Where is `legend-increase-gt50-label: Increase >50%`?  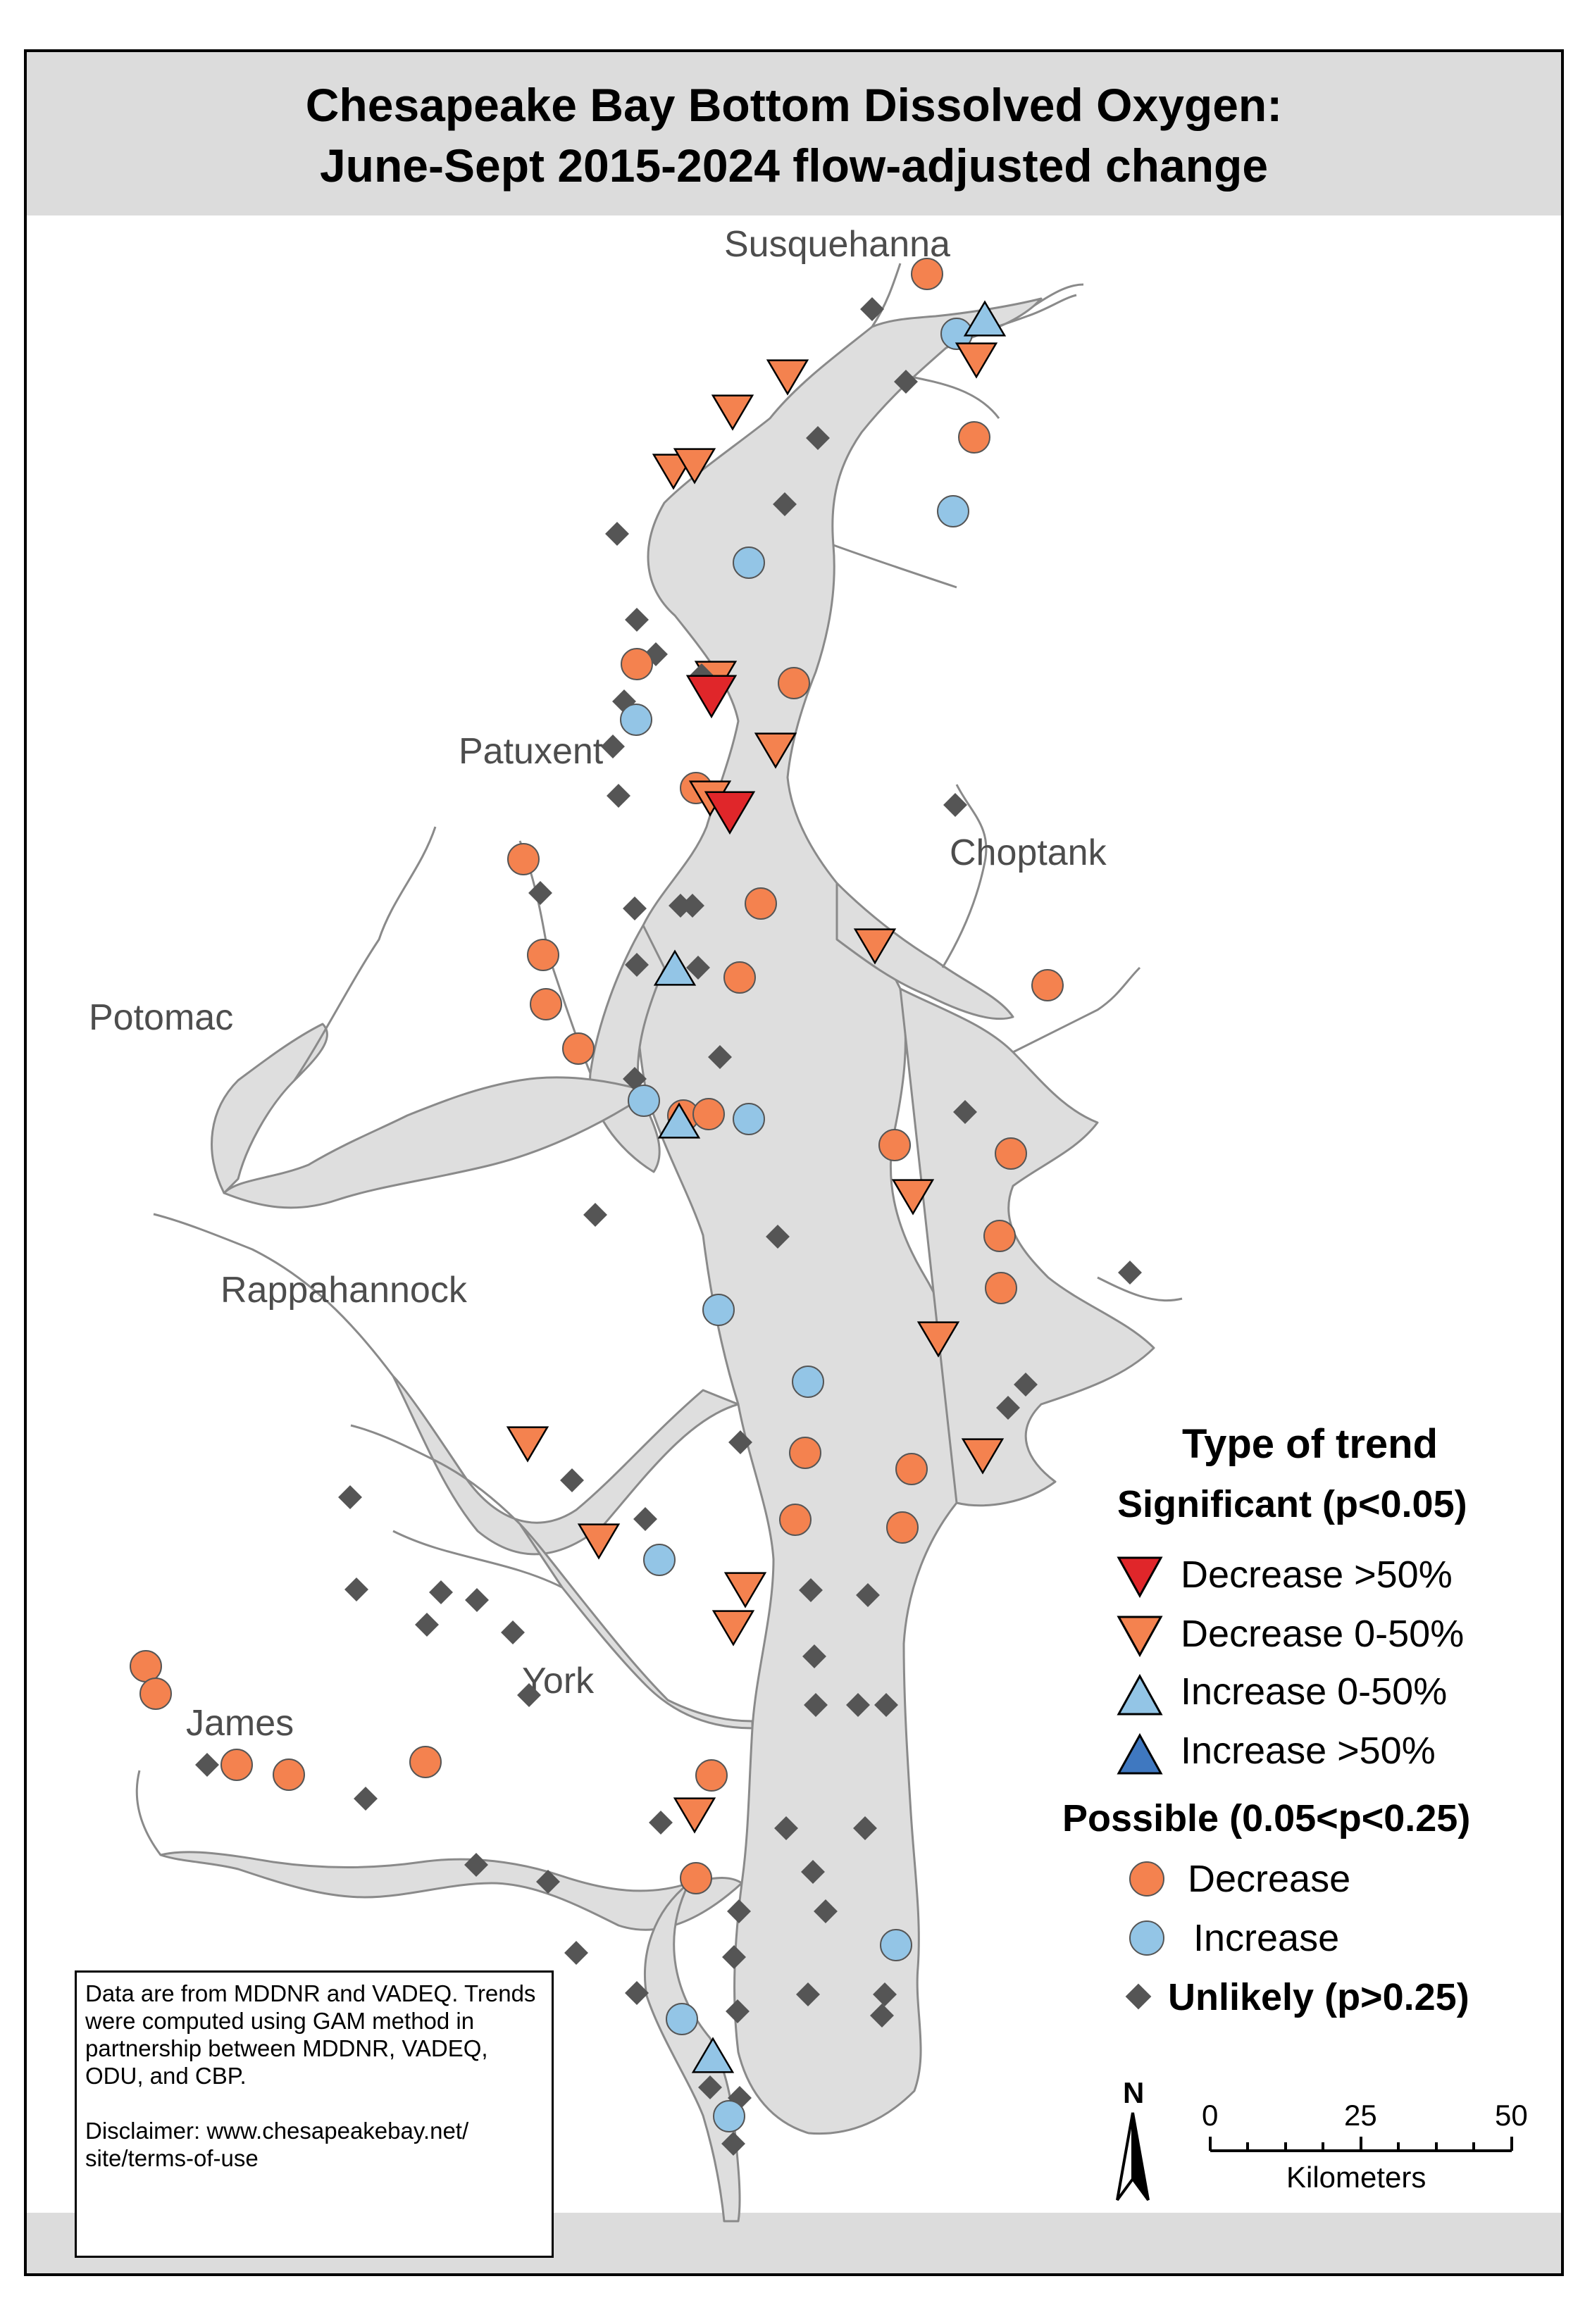 legend-increase-gt50-label: Increase >50% is located at coordinates (1308, 1751).